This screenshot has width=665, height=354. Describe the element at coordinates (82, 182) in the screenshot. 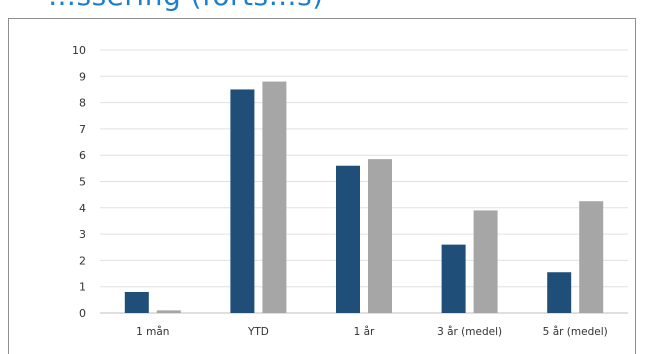

I see `y-tick-label: 5` at that location.